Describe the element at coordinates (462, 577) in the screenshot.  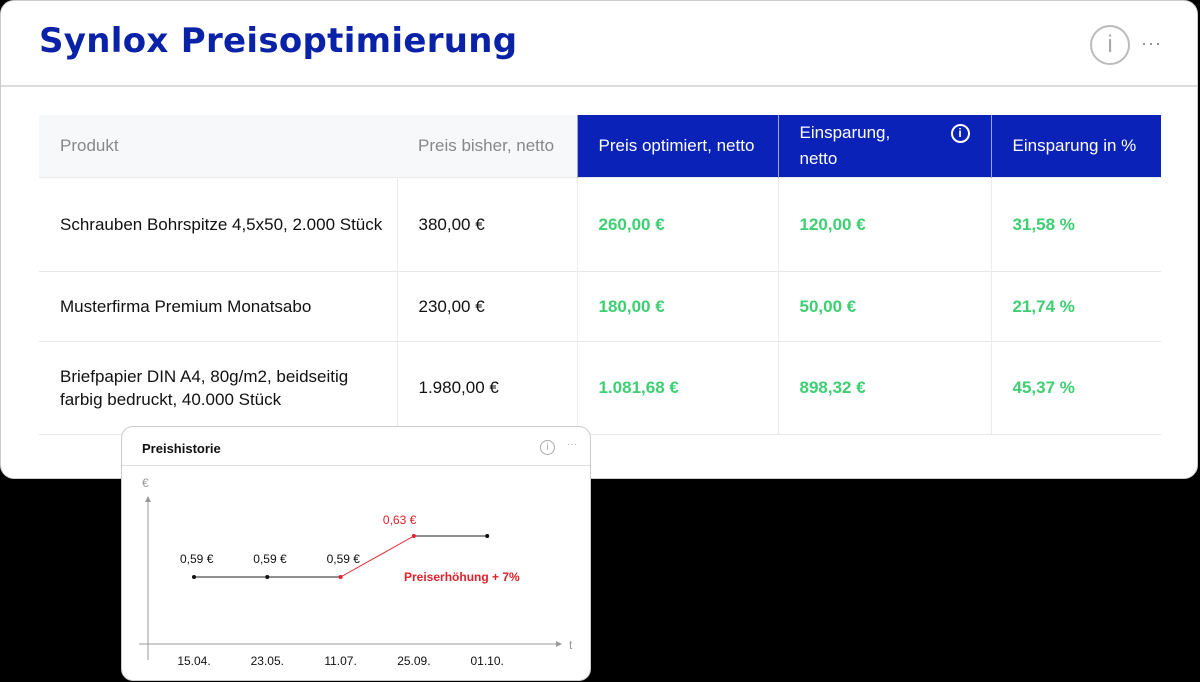
I see `annotation: Preiserhöhung + 7%` at that location.